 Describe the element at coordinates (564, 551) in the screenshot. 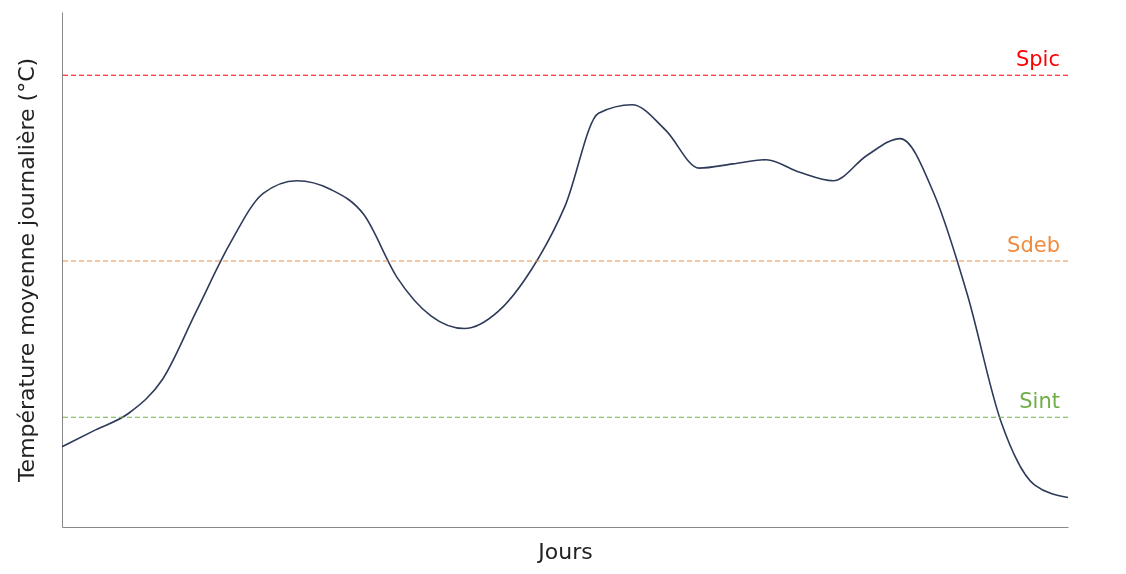

I see `x-axis-title: Jours` at that location.